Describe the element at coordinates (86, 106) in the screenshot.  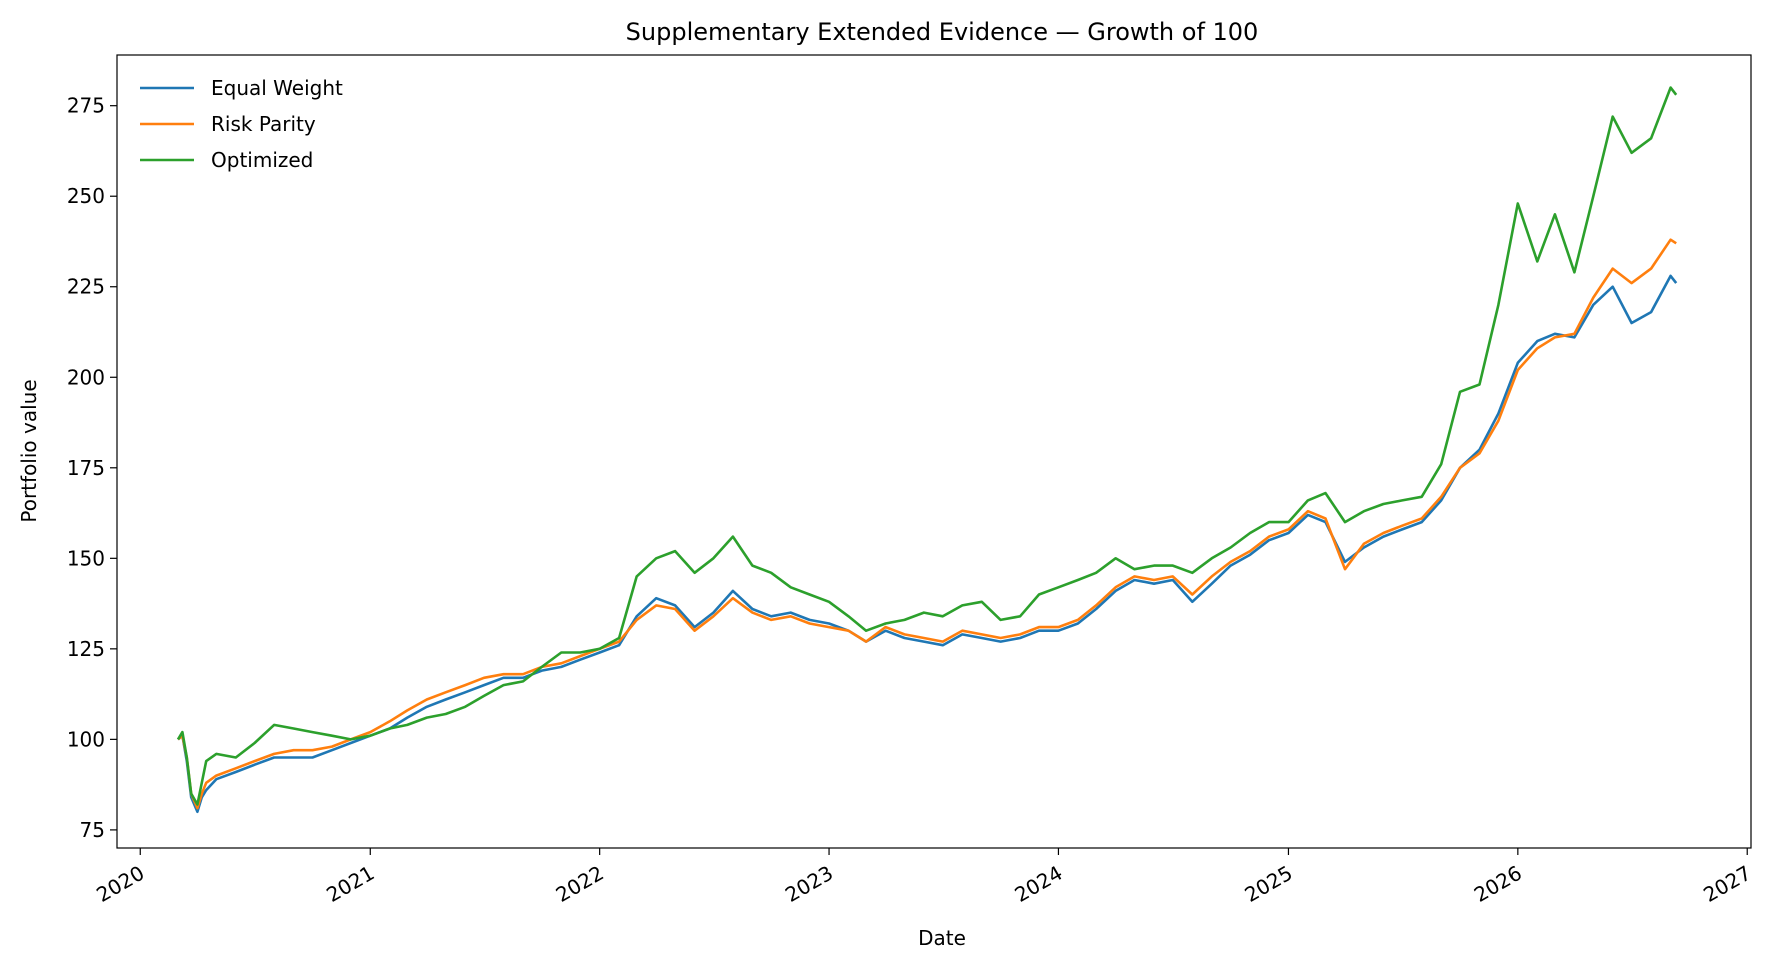
I see `y-tick-label: 275` at that location.